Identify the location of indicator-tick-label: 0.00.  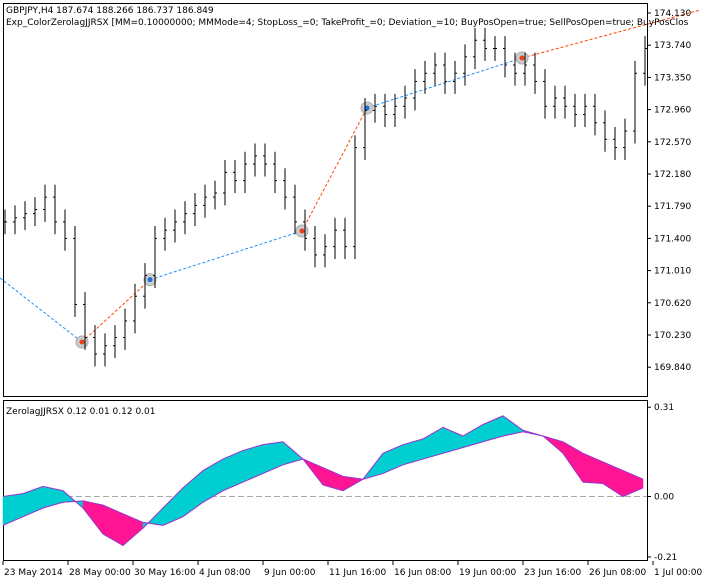
(664, 498).